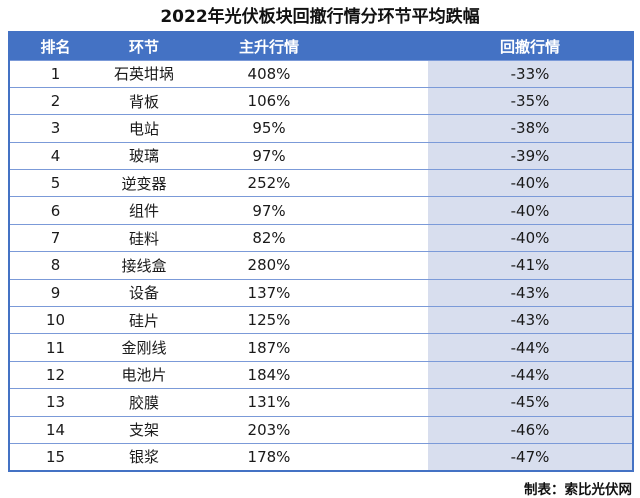 The height and width of the screenshot is (498, 640). Describe the element at coordinates (55, 429) in the screenshot. I see `rank-cell: 14` at that location.